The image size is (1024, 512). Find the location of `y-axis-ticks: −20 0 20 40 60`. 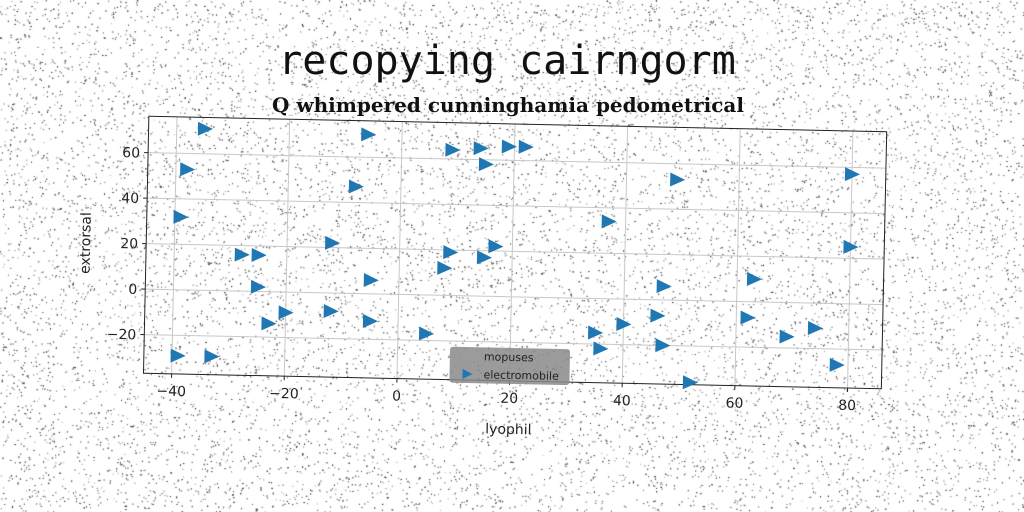

y-axis-ticks: −20 0 20 40 60 is located at coordinates (128, 244).